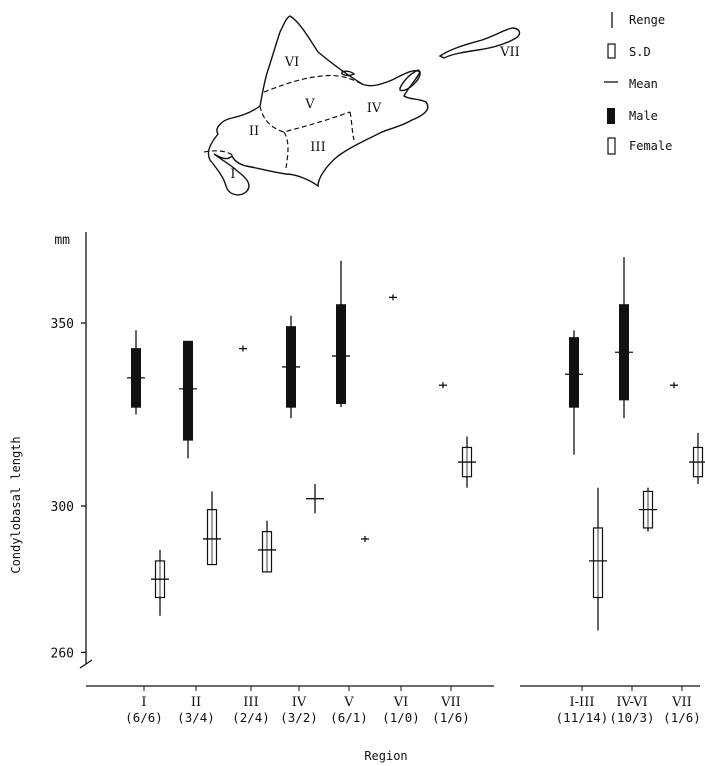 This screenshot has width=705, height=766. I want to click on boundary-v-iv, so click(352, 126).